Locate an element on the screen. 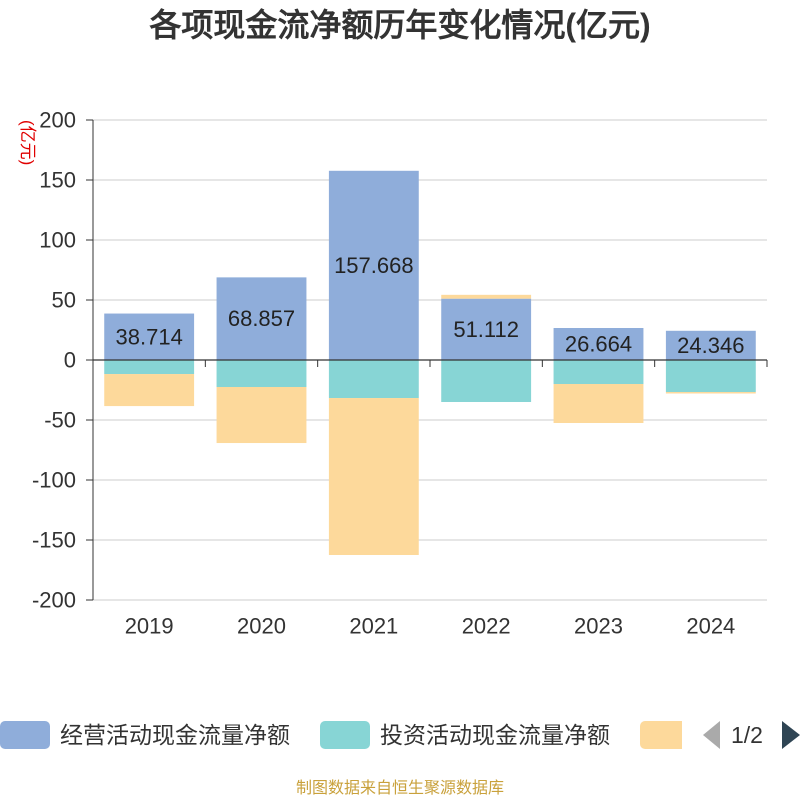 The image size is (800, 800). x-tick-label-2022: 2022 is located at coordinates (486, 626).